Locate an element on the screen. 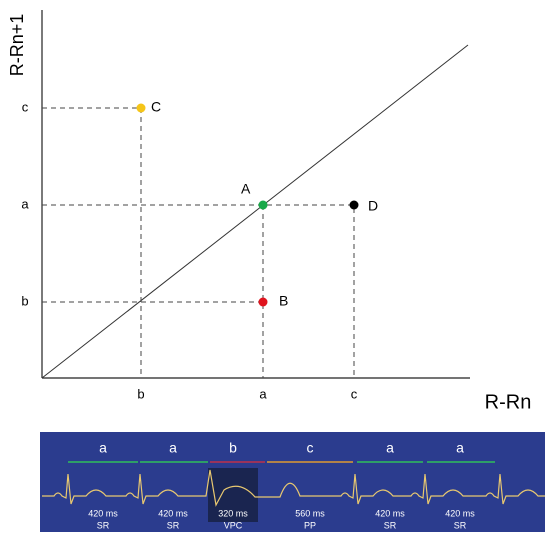 The width and height of the screenshot is (550, 555). y-tick-label: a is located at coordinates (25, 203).